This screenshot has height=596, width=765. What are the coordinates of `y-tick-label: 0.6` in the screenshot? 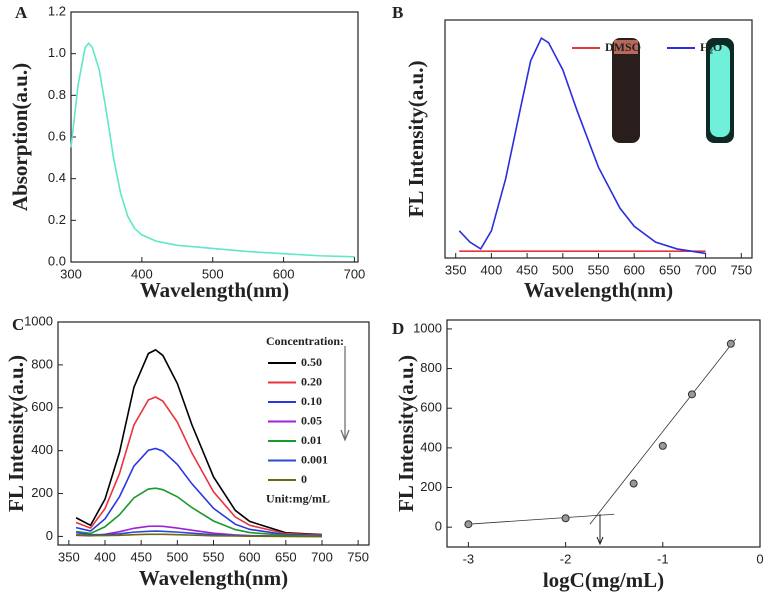 It's located at (57, 135).